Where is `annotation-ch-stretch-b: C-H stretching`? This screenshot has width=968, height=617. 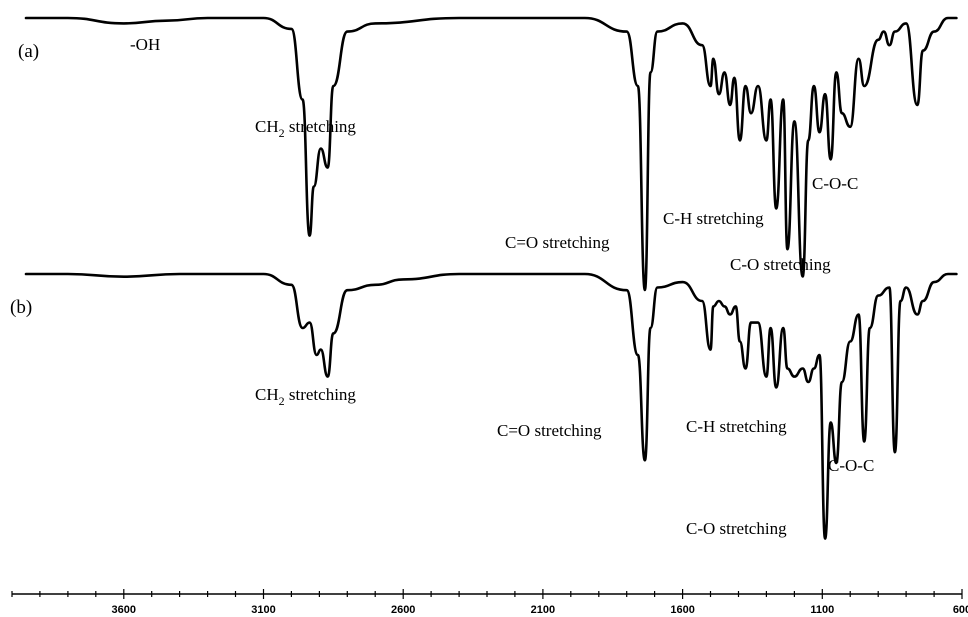 annotation-ch-stretch-b: C-H stretching is located at coordinates (736, 426).